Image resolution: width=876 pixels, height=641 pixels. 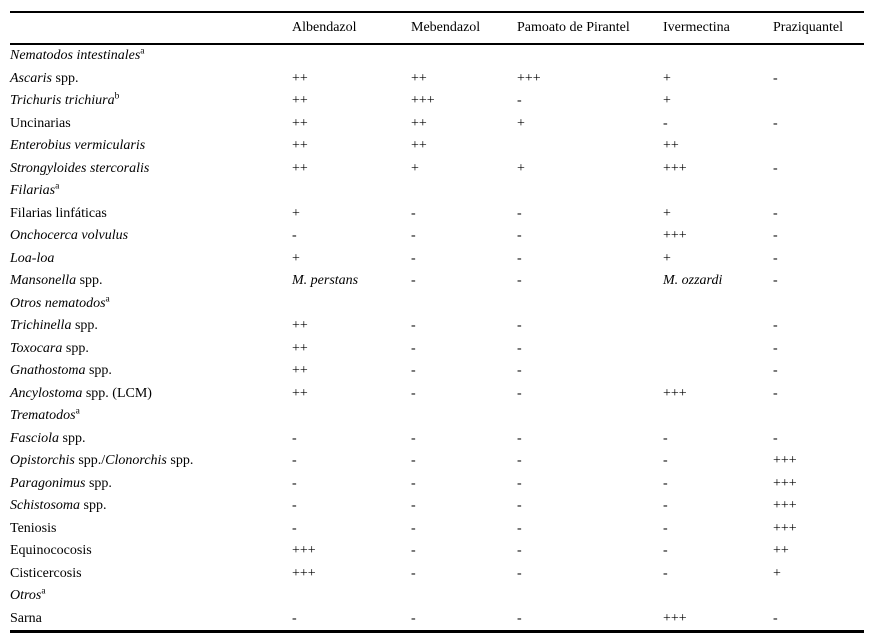 What do you see at coordinates (32, 258) in the screenshot?
I see `row-label-part-italic: Loa-loa` at bounding box center [32, 258].